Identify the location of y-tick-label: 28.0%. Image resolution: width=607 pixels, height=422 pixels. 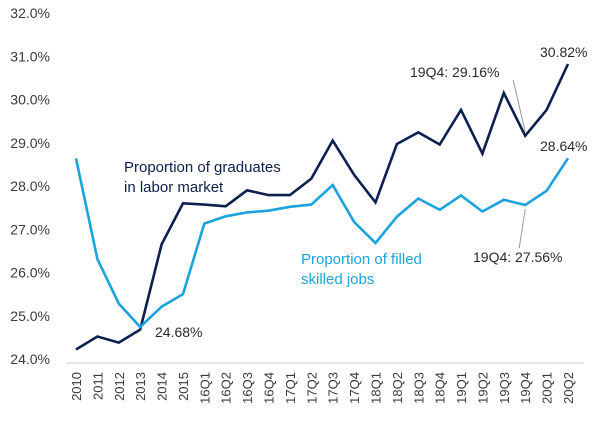
(30, 186).